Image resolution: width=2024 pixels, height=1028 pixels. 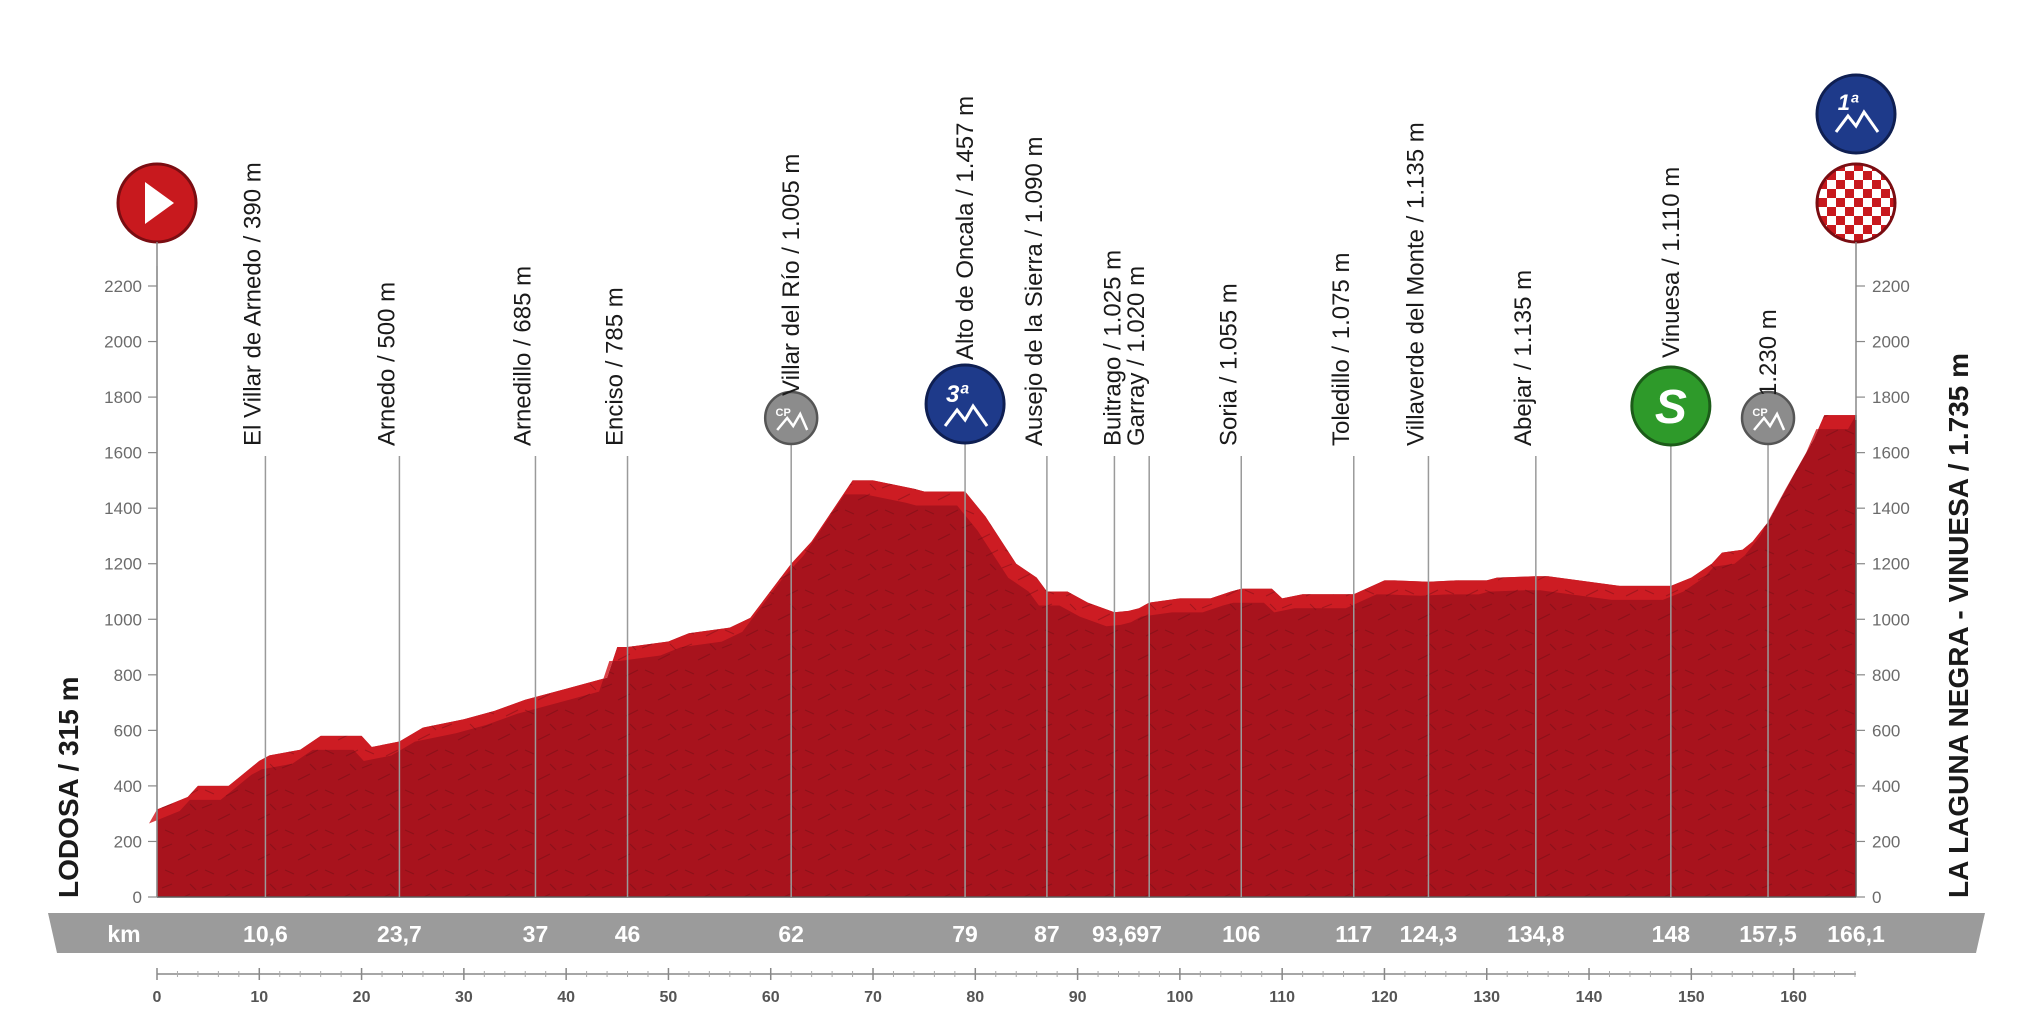 I want to click on y-tick-label-right: 800, so click(x=1886, y=675).